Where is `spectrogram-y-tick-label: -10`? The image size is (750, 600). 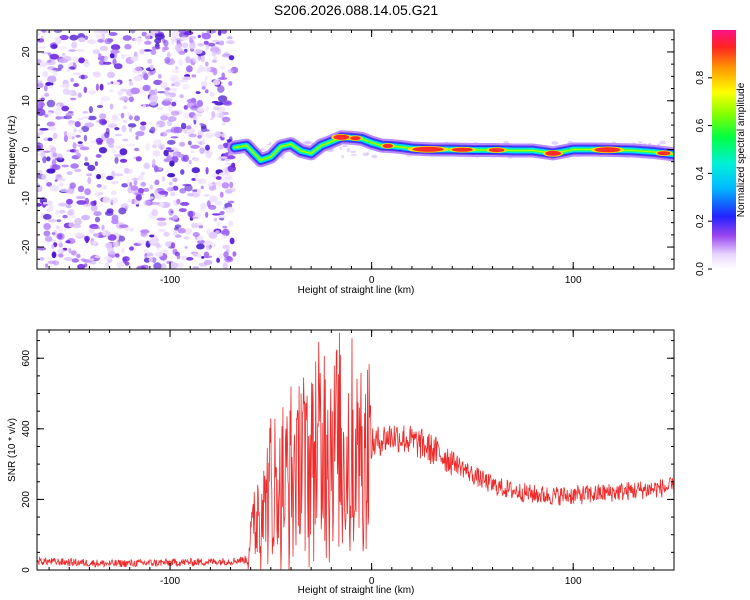 spectrogram-y-tick-label: -10 is located at coordinates (26, 198).